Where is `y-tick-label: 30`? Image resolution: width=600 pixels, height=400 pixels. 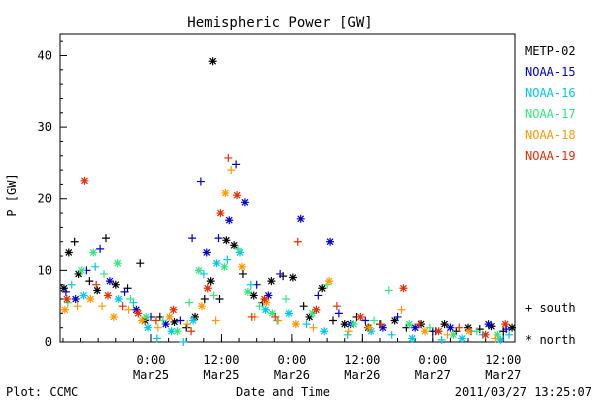 y-tick-label: 30 is located at coordinates (45, 127).